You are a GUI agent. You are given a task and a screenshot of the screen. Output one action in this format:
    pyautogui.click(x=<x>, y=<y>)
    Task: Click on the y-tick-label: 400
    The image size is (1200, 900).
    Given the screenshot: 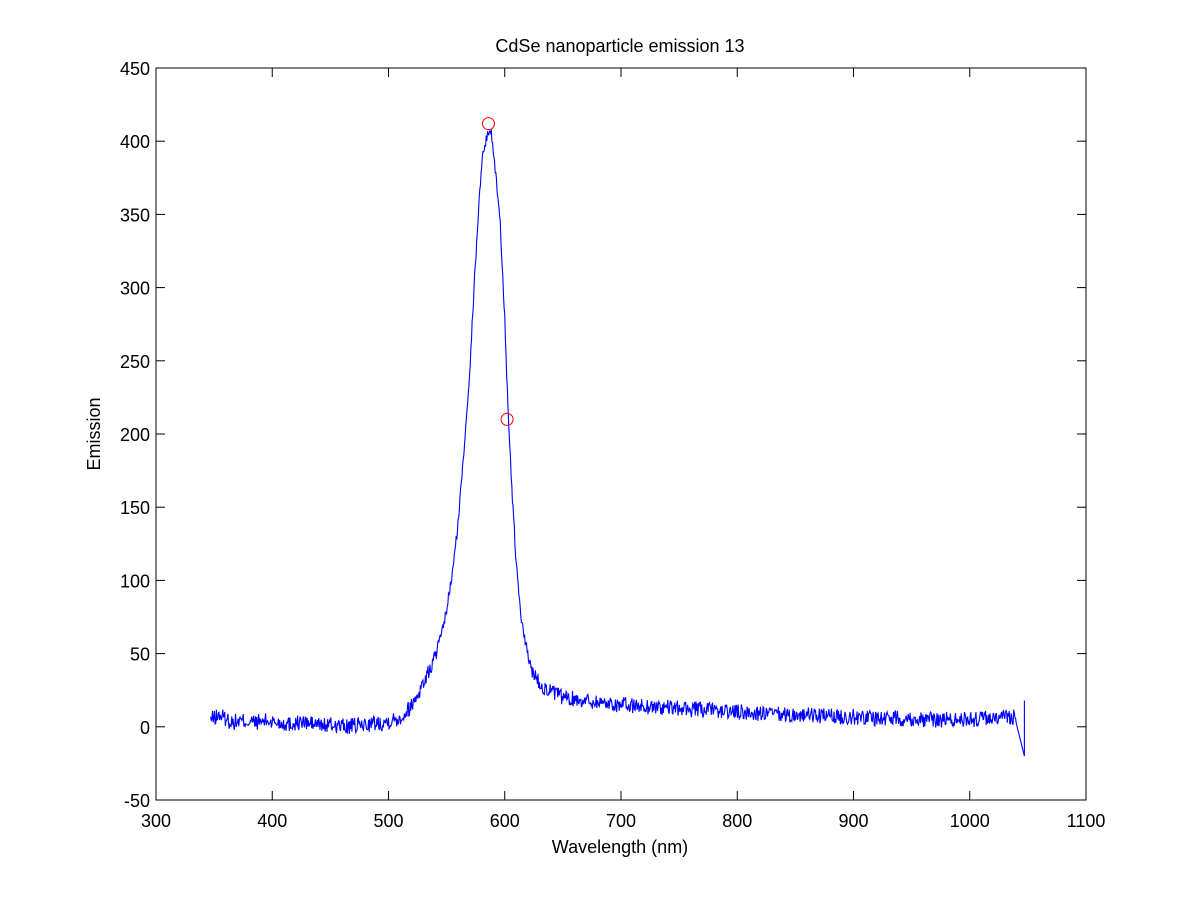 What is the action you would take?
    pyautogui.click(x=135, y=142)
    